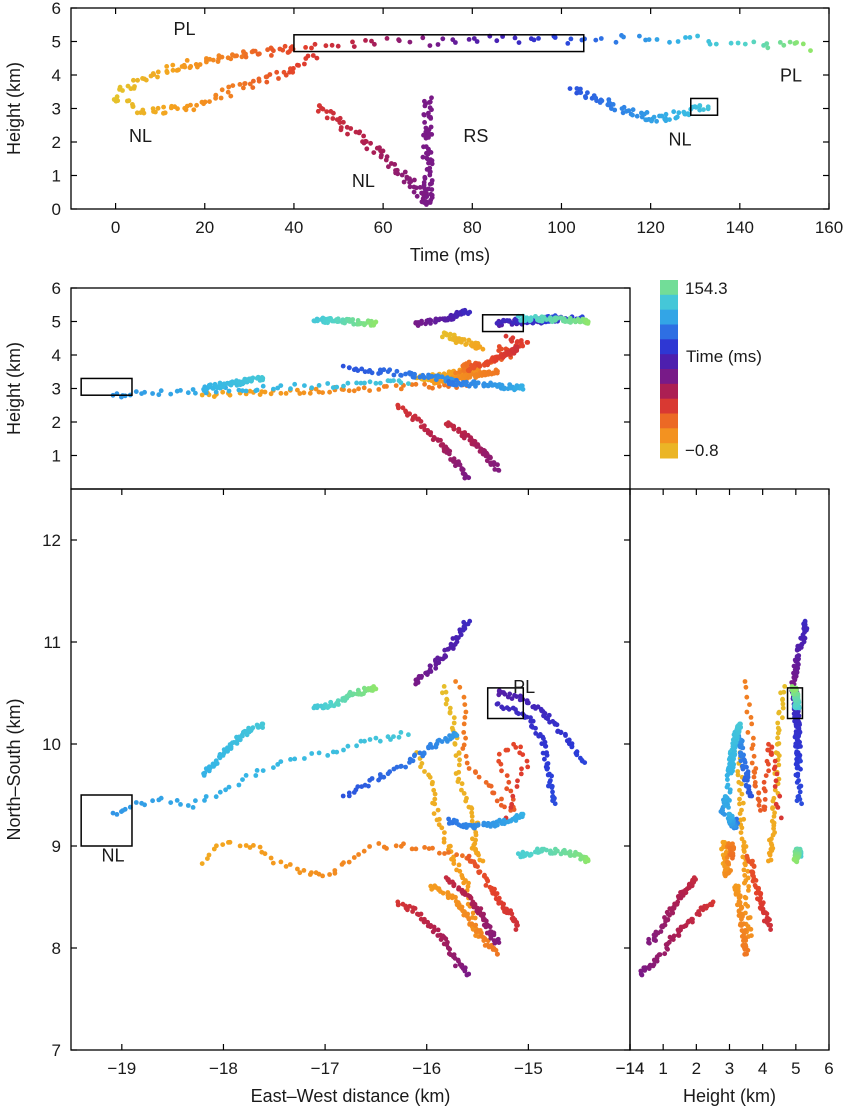 The image size is (850, 1117). I want to click on y-tick-label: 10, so click(51, 744).